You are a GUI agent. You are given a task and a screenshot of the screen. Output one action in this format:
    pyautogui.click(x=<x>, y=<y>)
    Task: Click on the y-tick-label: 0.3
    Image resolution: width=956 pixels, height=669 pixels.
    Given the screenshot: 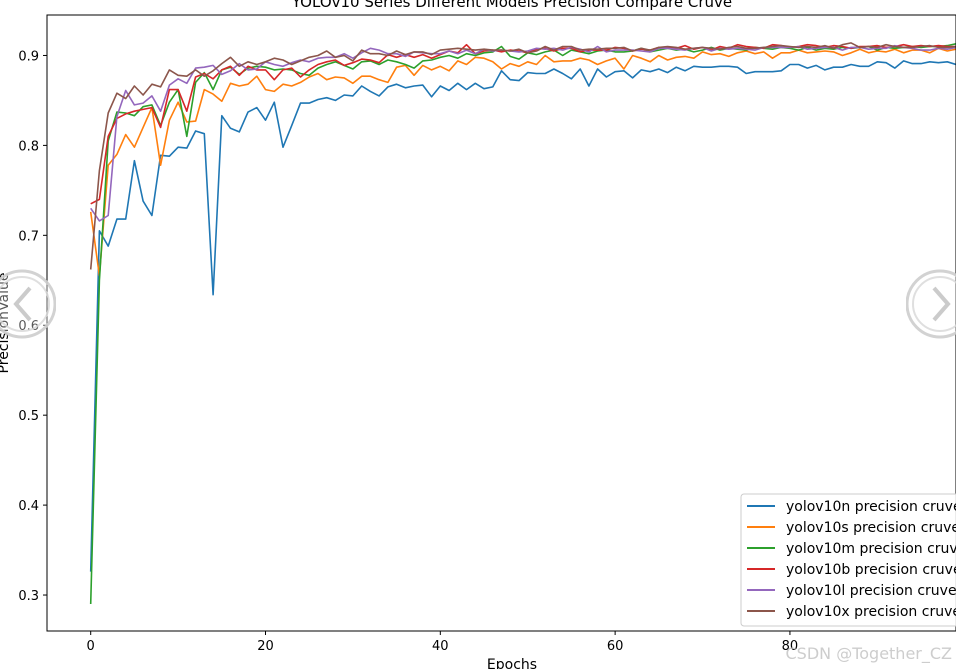 What is the action you would take?
    pyautogui.click(x=28, y=596)
    